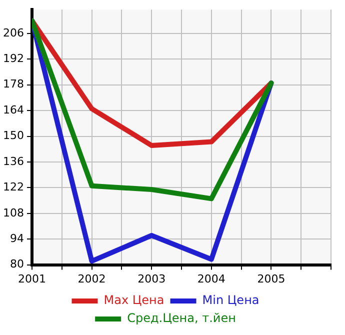 This screenshot has width=345, height=335. What do you see at coordinates (13, 187) in the screenshot?
I see `y-tick-label: 122` at bounding box center [13, 187].